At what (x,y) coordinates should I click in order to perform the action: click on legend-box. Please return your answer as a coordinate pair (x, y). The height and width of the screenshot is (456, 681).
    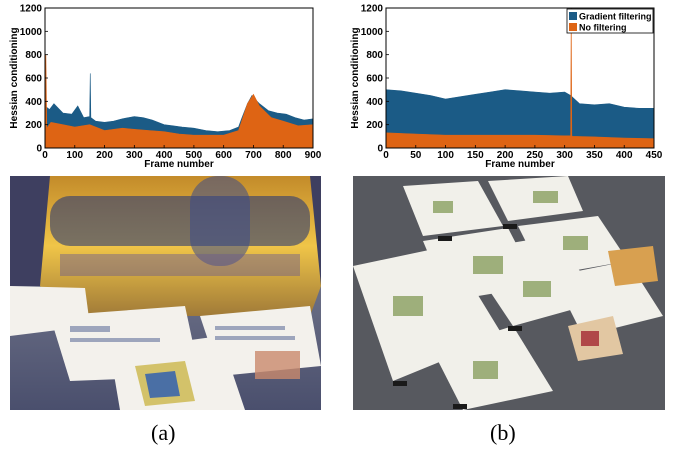
    Looking at the image, I should click on (610, 21).